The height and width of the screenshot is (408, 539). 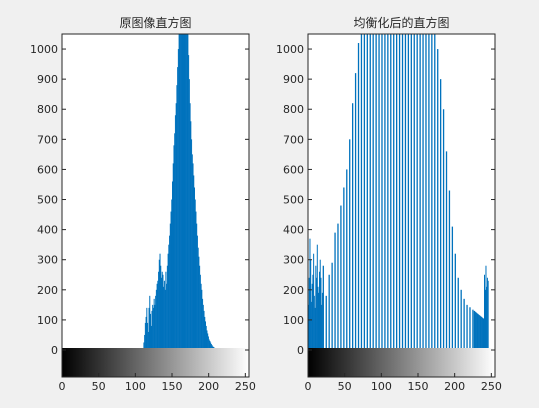 What do you see at coordinates (293, 169) in the screenshot?
I see `ytick-label-600: 600` at bounding box center [293, 169].